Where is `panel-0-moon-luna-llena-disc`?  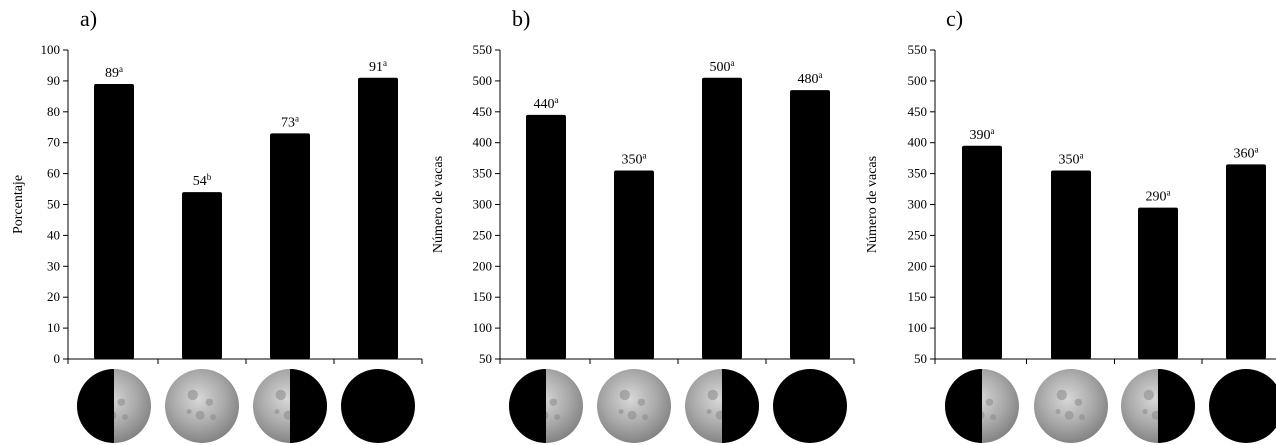 panel-0-moon-luna-llena-disc is located at coordinates (202, 406).